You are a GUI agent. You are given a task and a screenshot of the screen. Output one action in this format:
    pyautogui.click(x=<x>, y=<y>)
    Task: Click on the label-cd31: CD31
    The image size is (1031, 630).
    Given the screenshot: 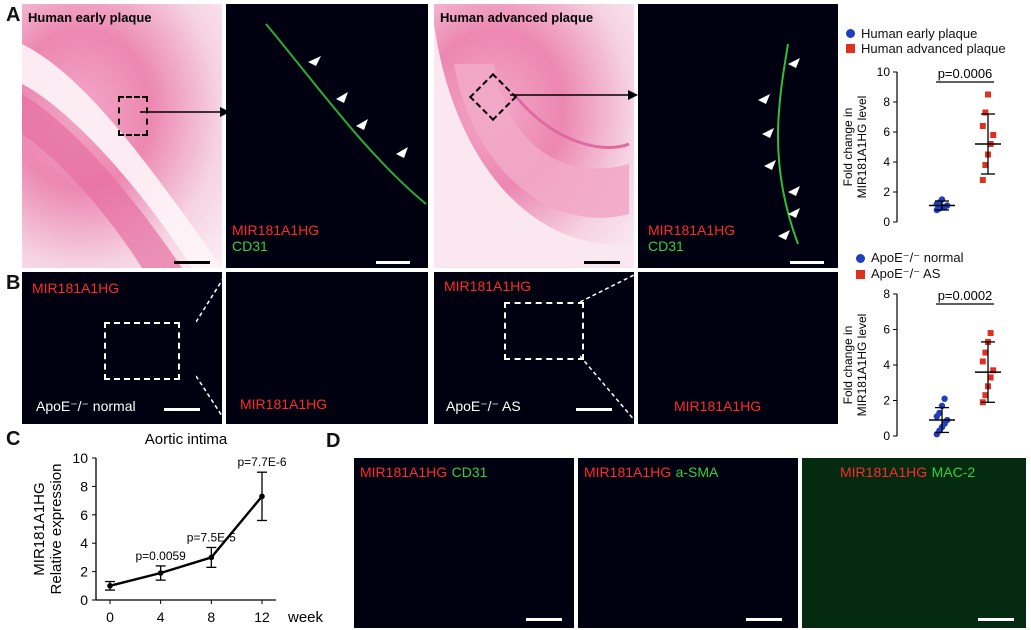 What is the action you would take?
    pyautogui.click(x=250, y=246)
    